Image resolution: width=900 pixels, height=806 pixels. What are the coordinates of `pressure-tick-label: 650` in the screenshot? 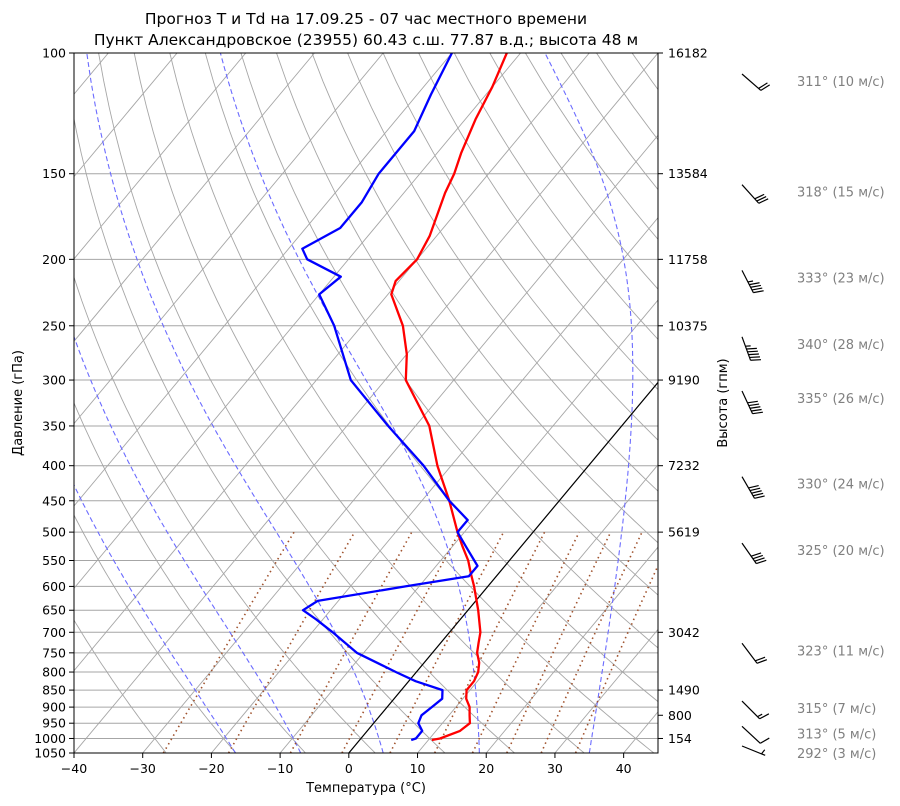 It's located at (54, 610).